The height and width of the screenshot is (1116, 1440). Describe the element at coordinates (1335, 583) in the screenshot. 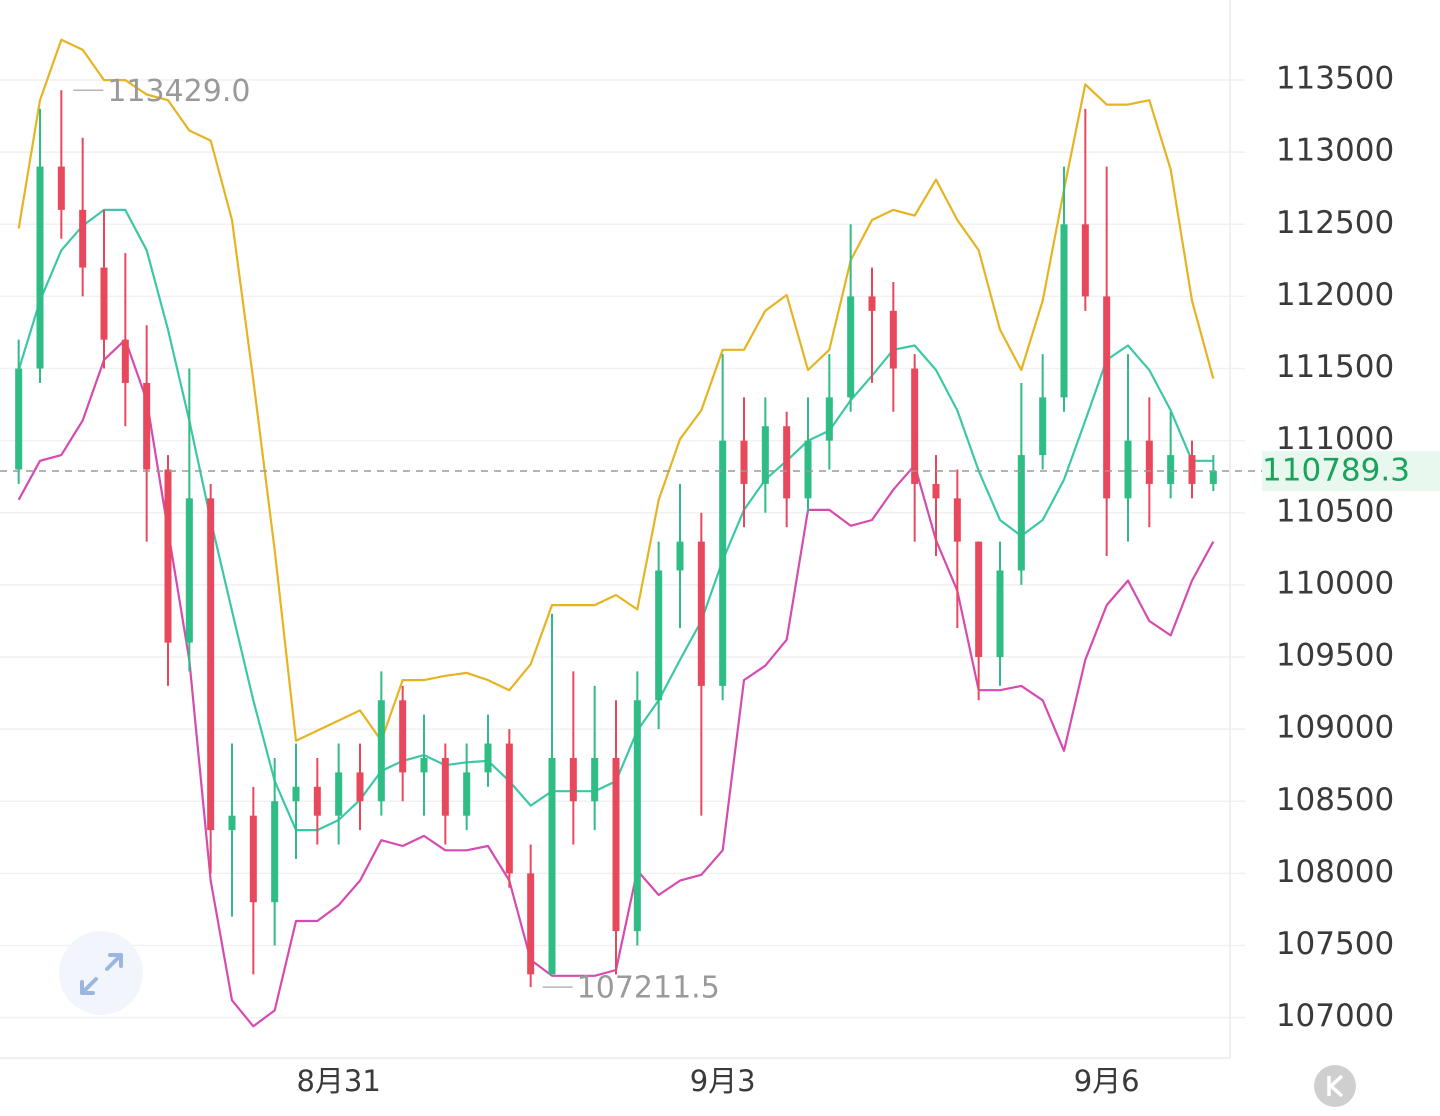

I see `y-tick-label: 110000` at that location.